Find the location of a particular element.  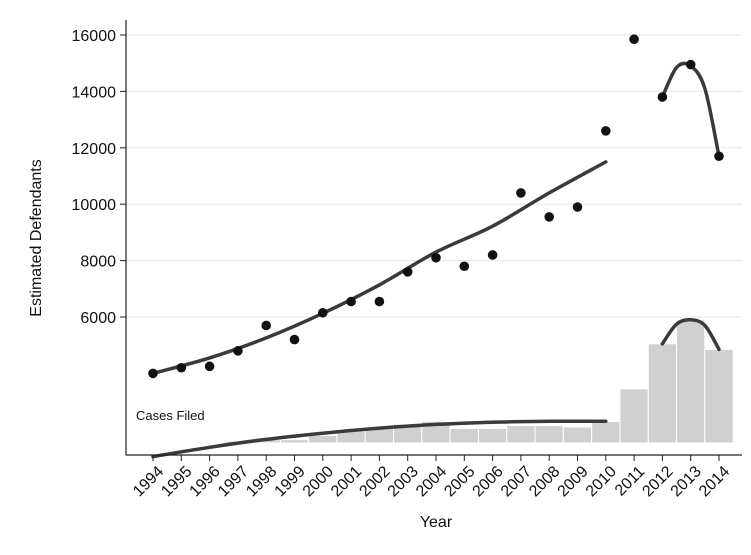

x-axis-title: Year is located at coordinates (436, 522).